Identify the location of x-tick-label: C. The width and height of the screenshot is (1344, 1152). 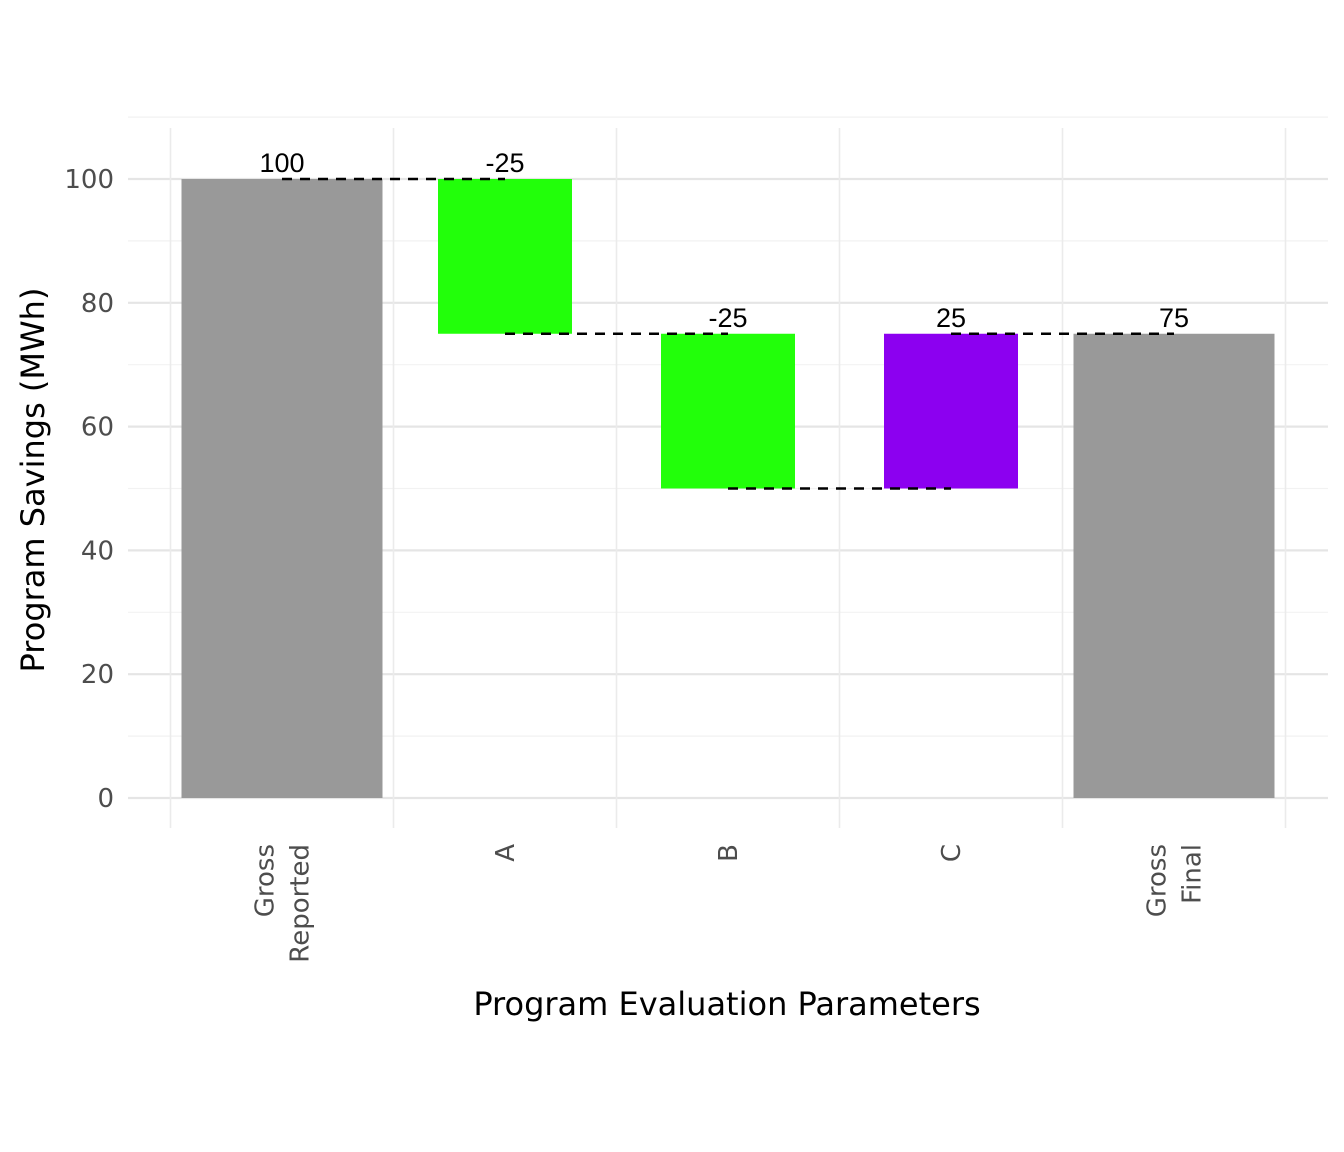
(952, 853).